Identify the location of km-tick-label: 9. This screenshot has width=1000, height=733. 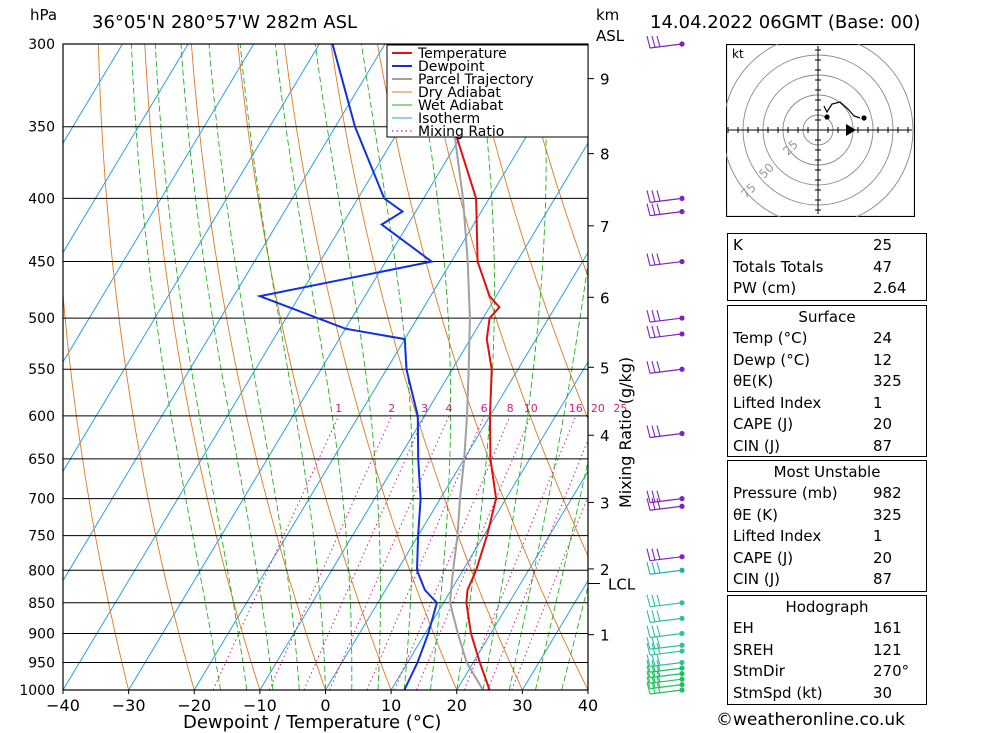
(605, 80).